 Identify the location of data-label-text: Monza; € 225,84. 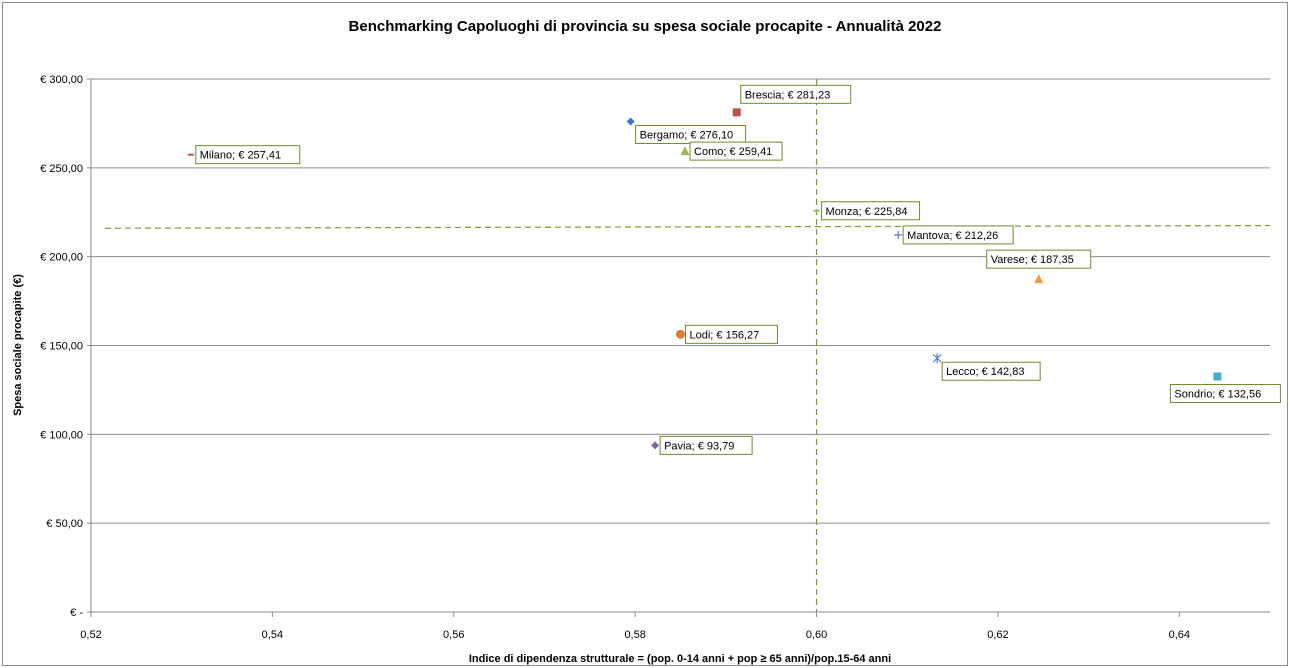
(867, 212).